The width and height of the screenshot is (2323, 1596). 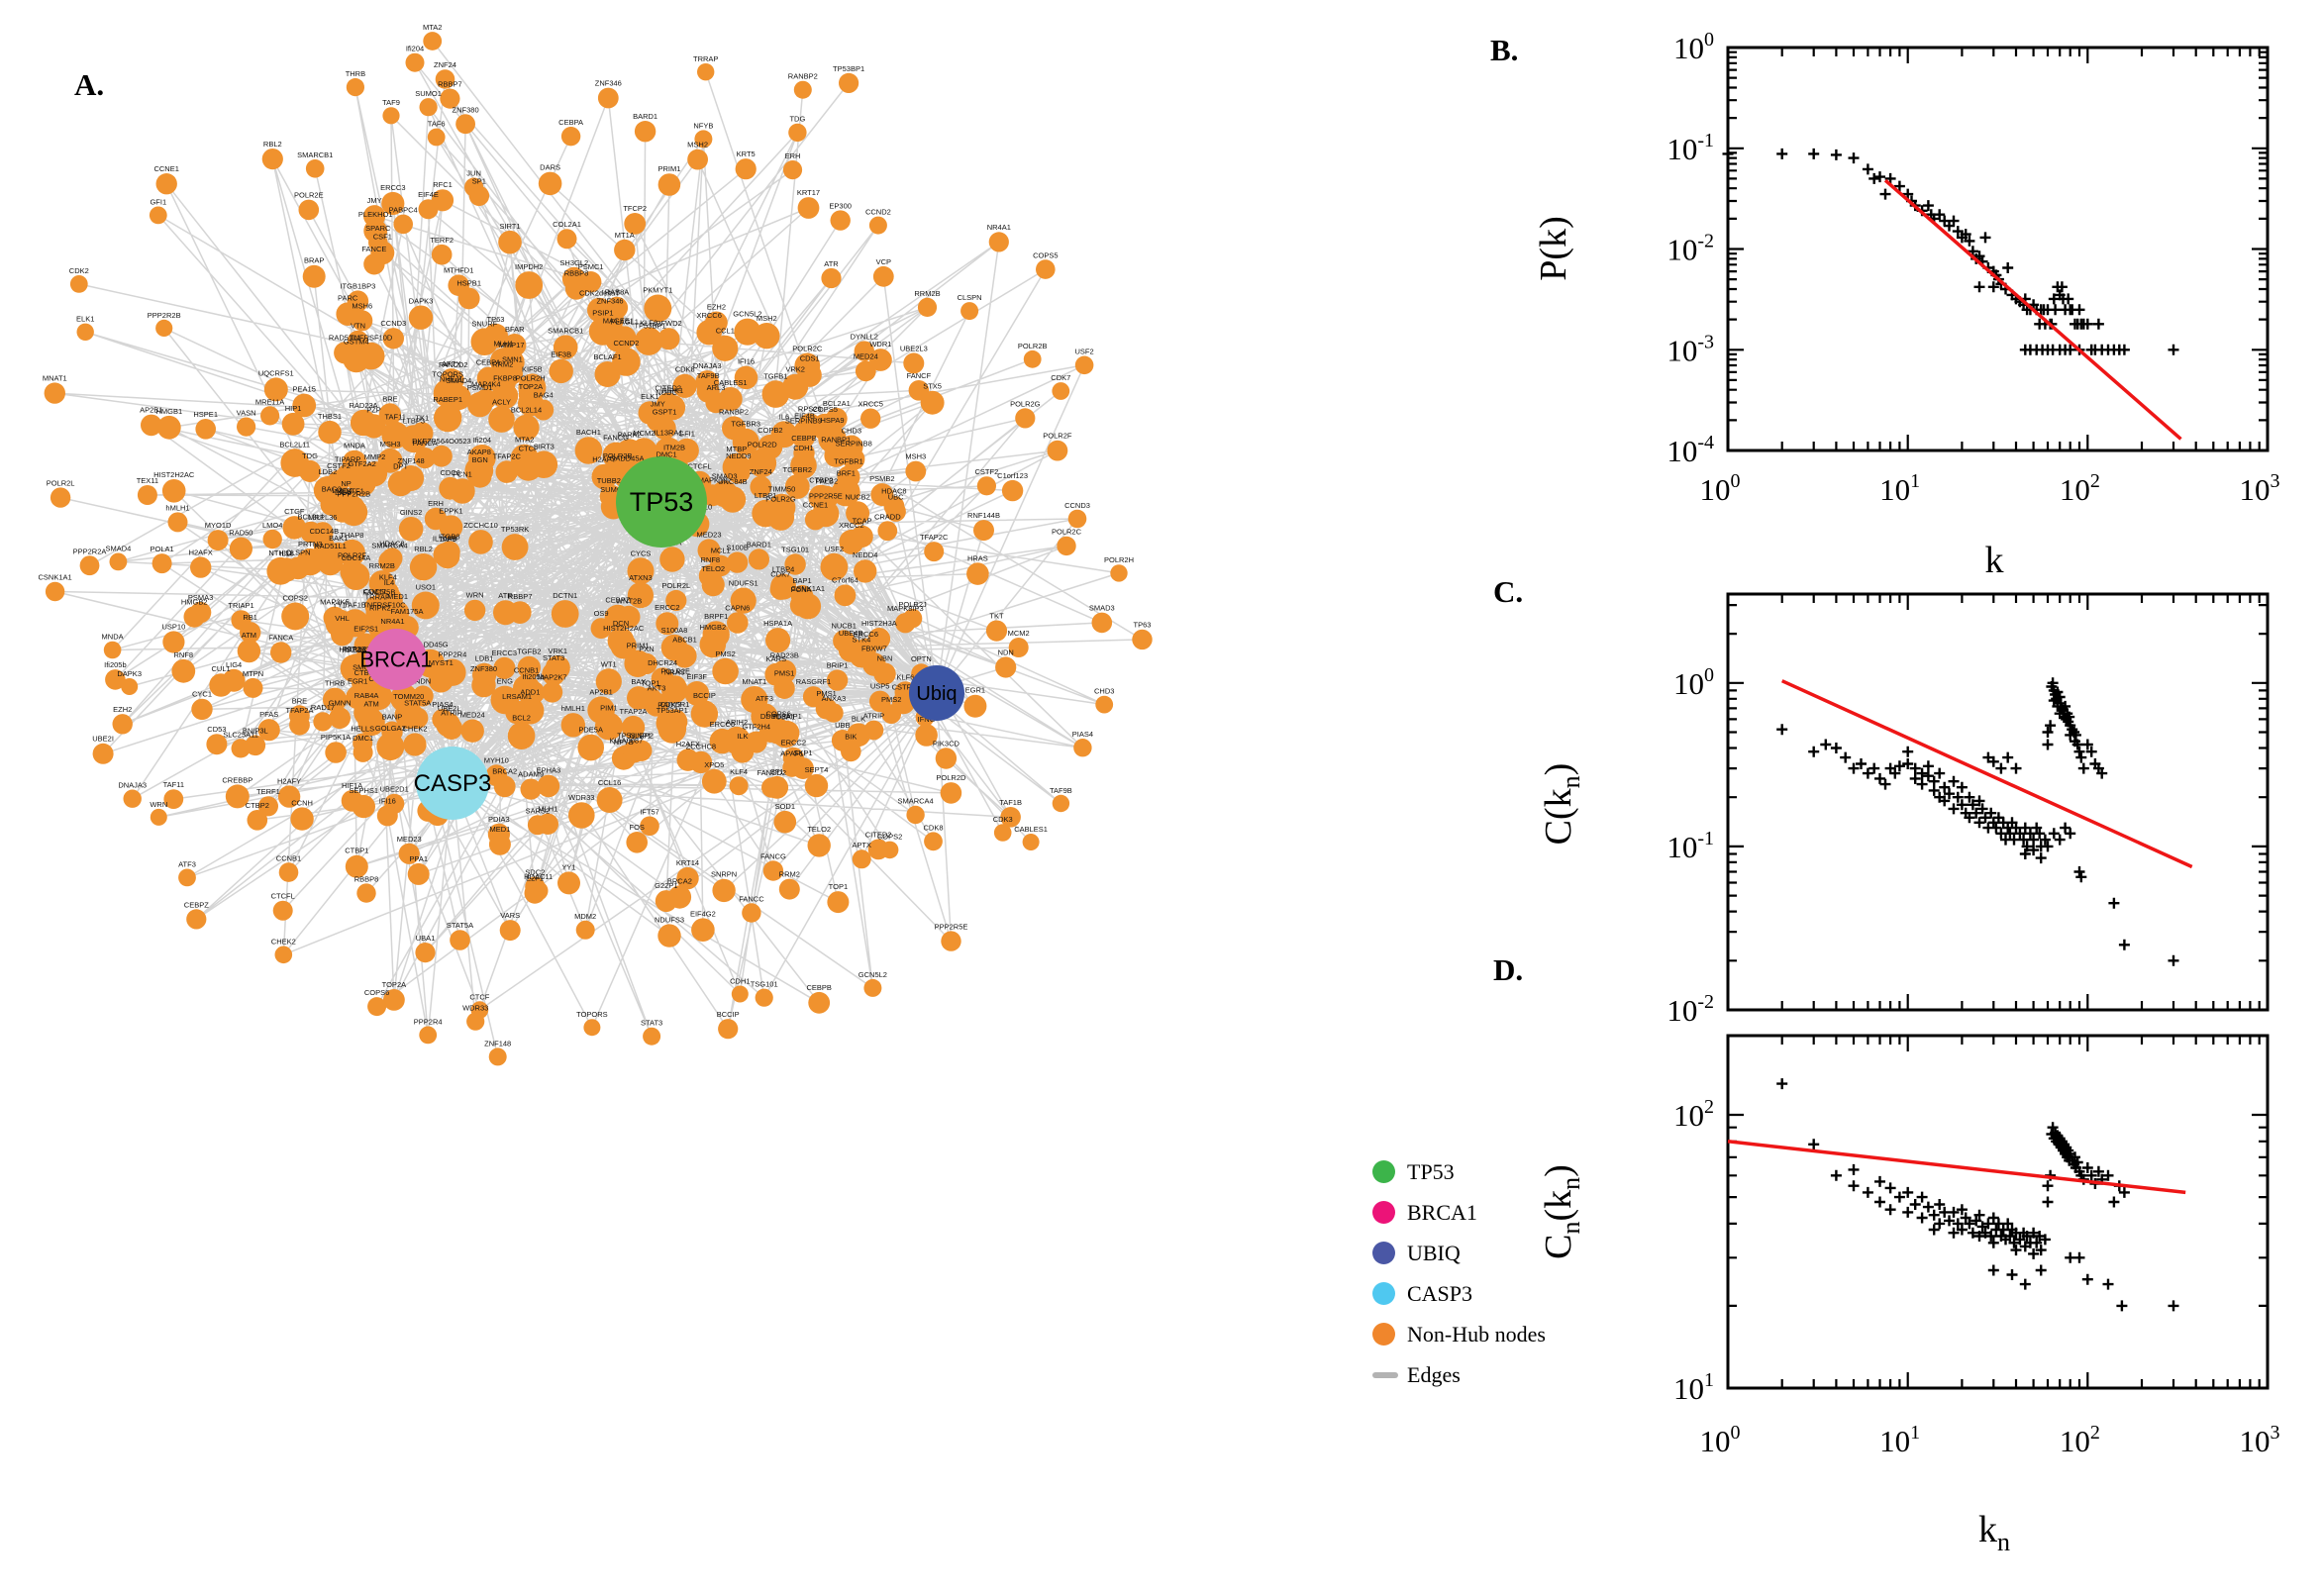 What do you see at coordinates (475, 595) in the screenshot?
I see `node-label: WRN` at bounding box center [475, 595].